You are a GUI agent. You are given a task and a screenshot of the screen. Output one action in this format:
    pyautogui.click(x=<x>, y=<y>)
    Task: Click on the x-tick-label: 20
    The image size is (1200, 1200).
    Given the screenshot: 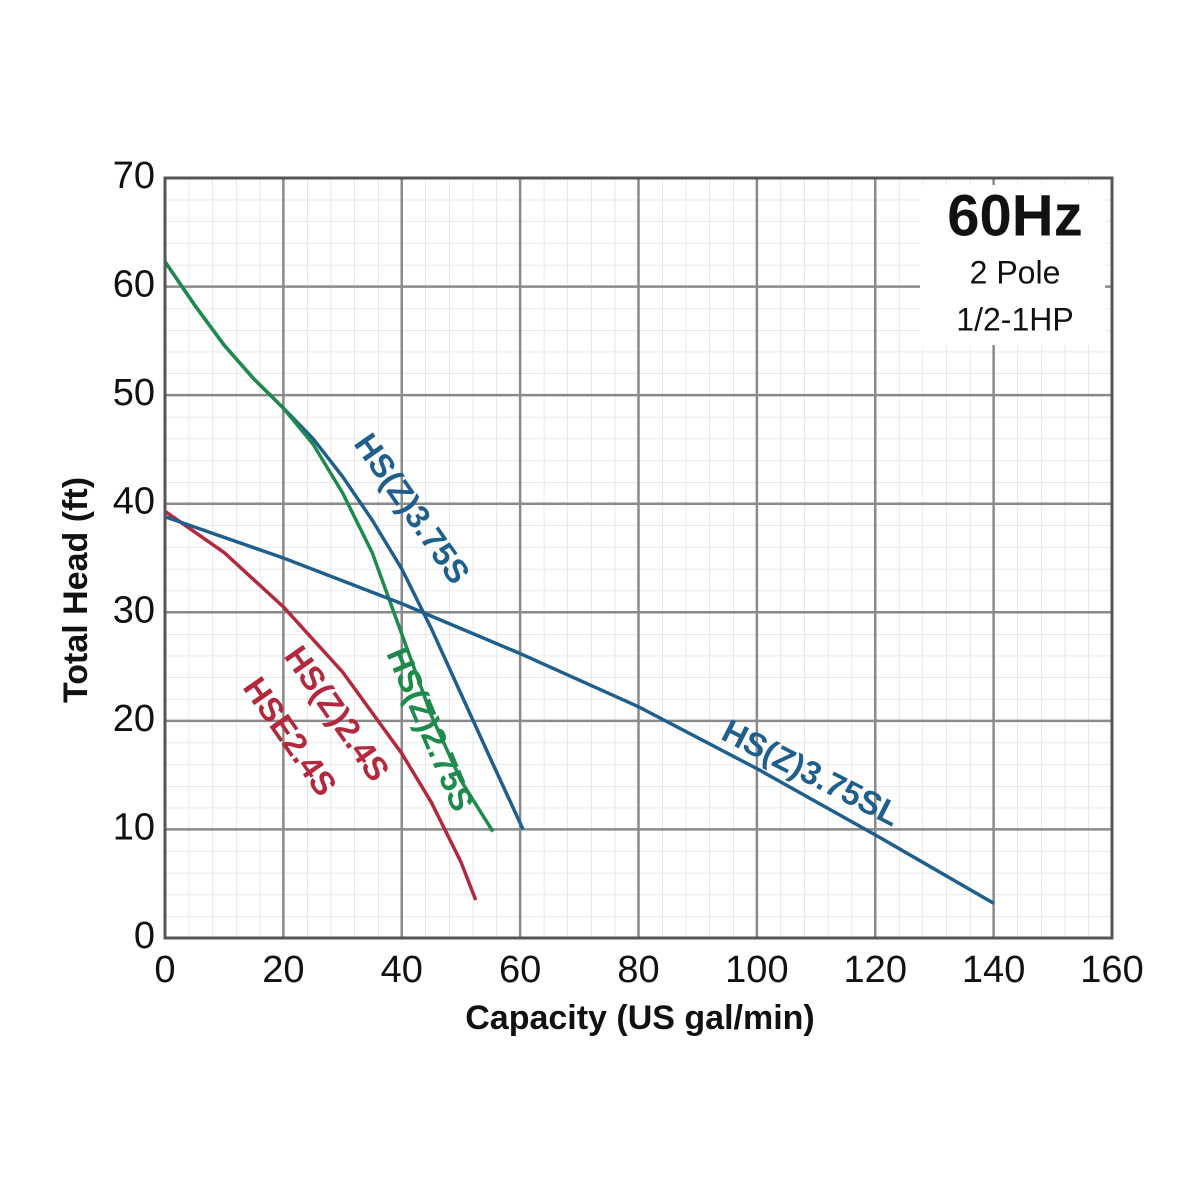 What is the action you would take?
    pyautogui.click(x=283, y=970)
    